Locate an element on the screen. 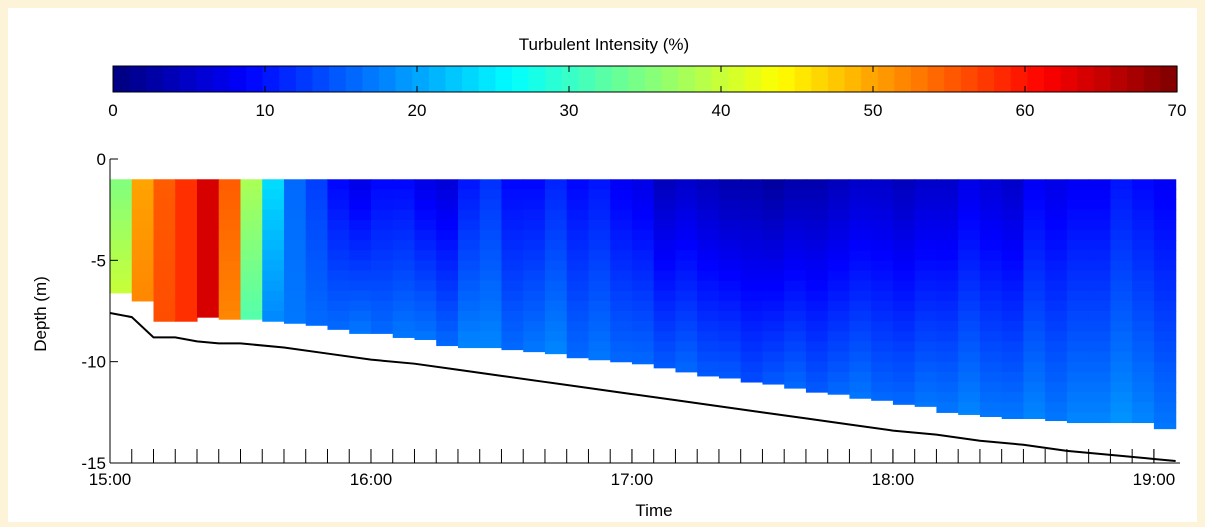 This screenshot has width=1205, height=527. x-axis-label: Time is located at coordinates (653, 510).